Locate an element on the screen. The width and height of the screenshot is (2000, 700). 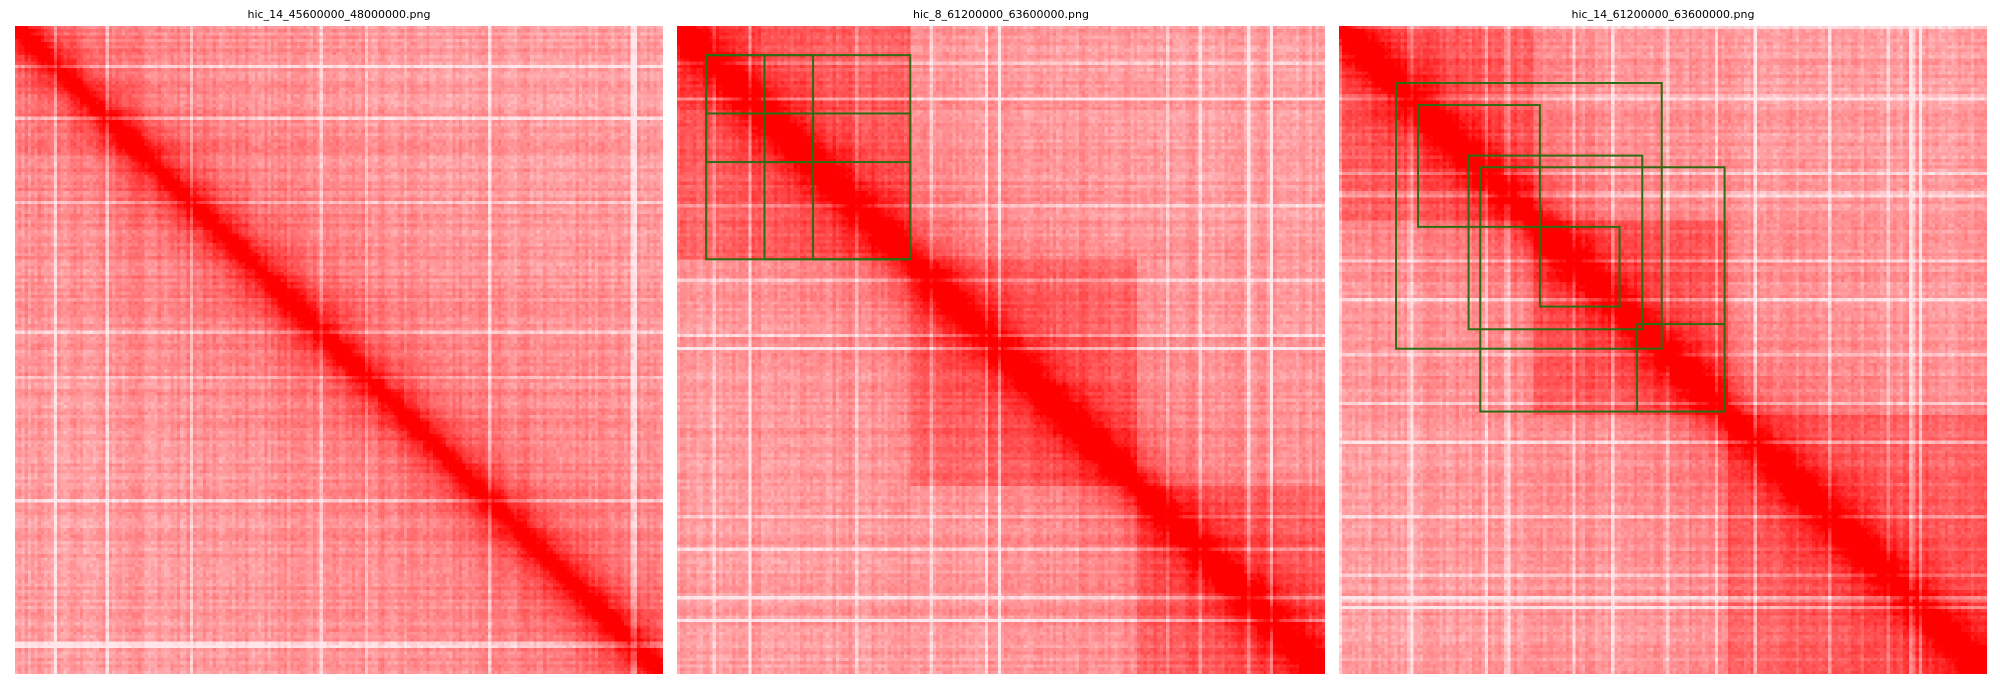
chart-title: hic_14_45600000_48000000.png is located at coordinates (339, 14).